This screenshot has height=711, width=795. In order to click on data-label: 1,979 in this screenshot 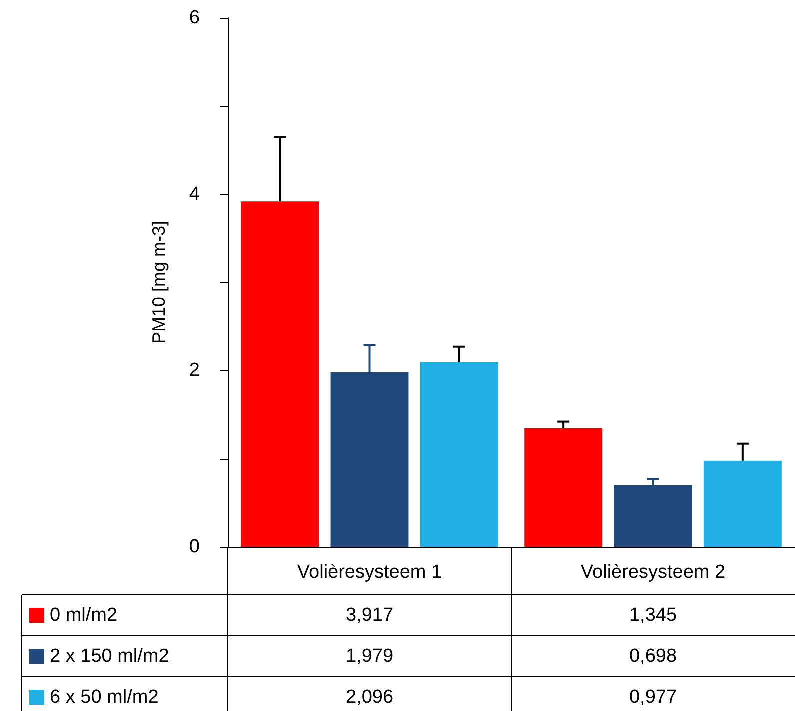, I will do `click(370, 656)`.